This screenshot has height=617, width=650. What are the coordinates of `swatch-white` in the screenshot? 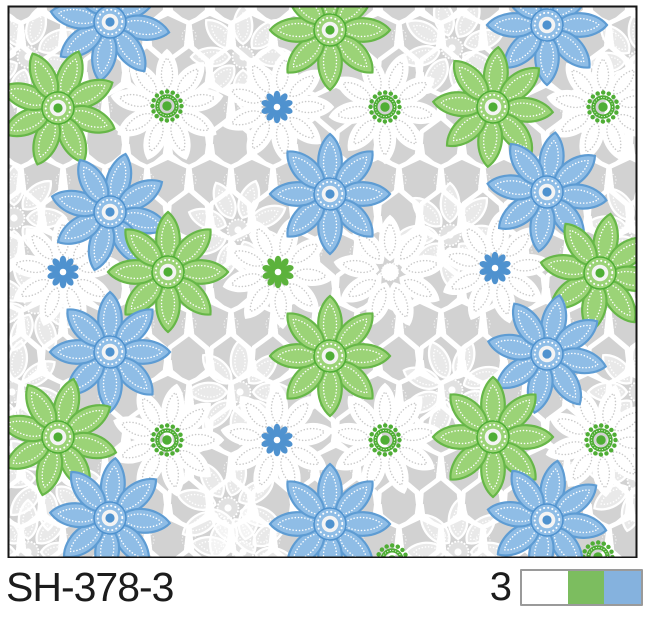 It's located at (545, 587).